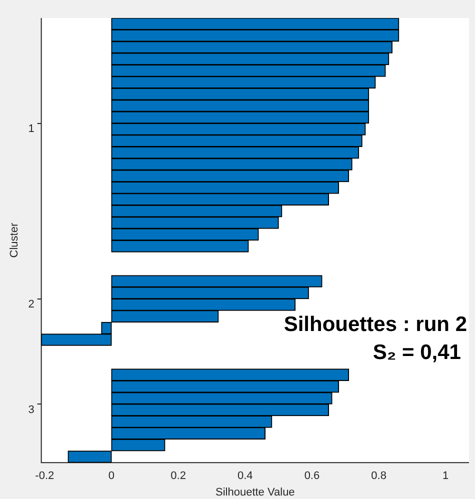 Image resolution: width=475 pixels, height=499 pixels. I want to click on y-tick-label: 2, so click(31, 304).